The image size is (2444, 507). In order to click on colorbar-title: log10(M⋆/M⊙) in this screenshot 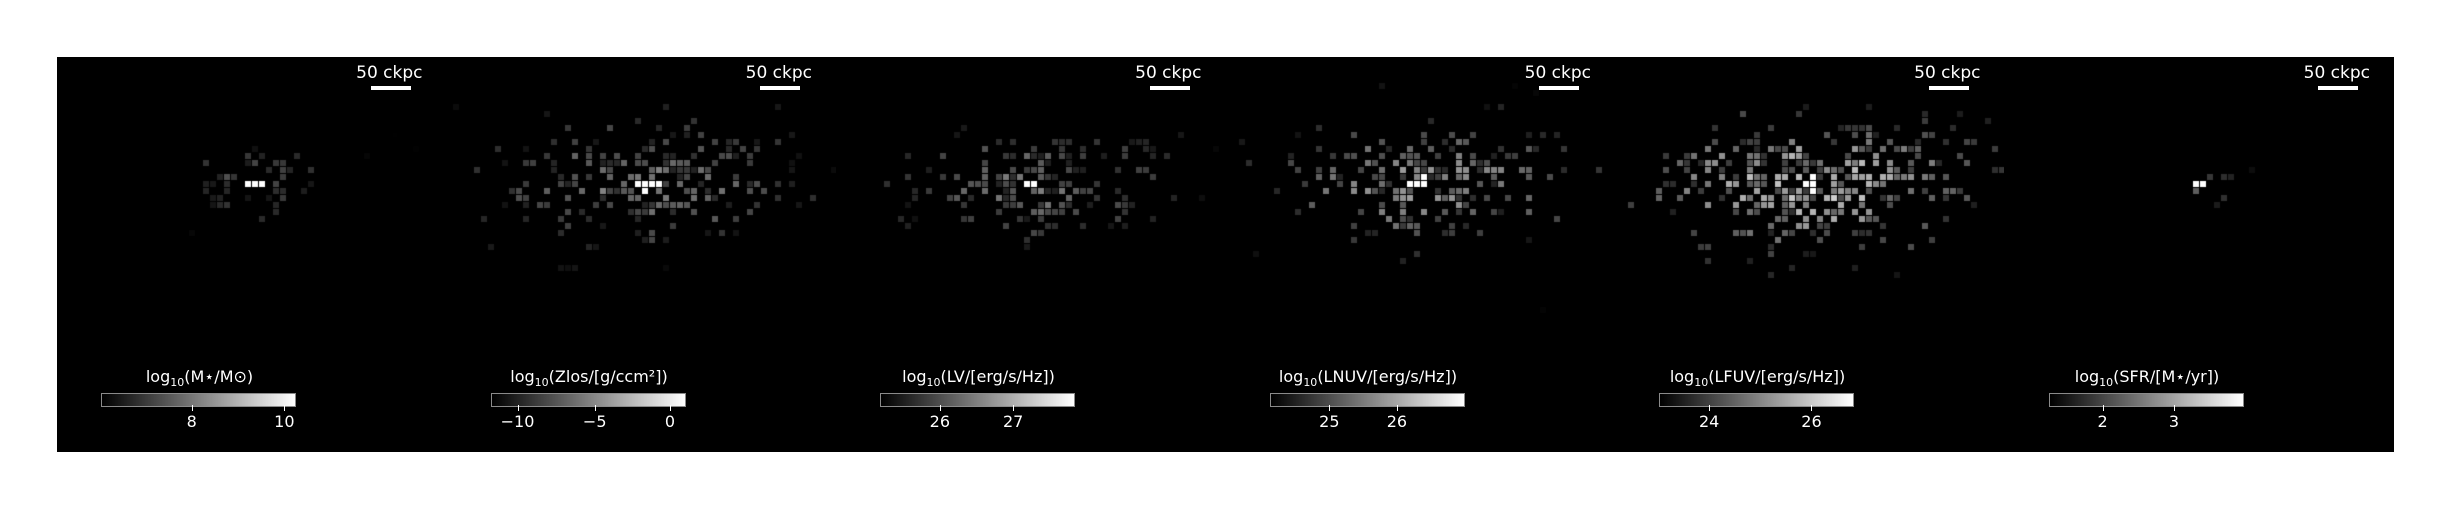, I will do `click(199, 378)`.